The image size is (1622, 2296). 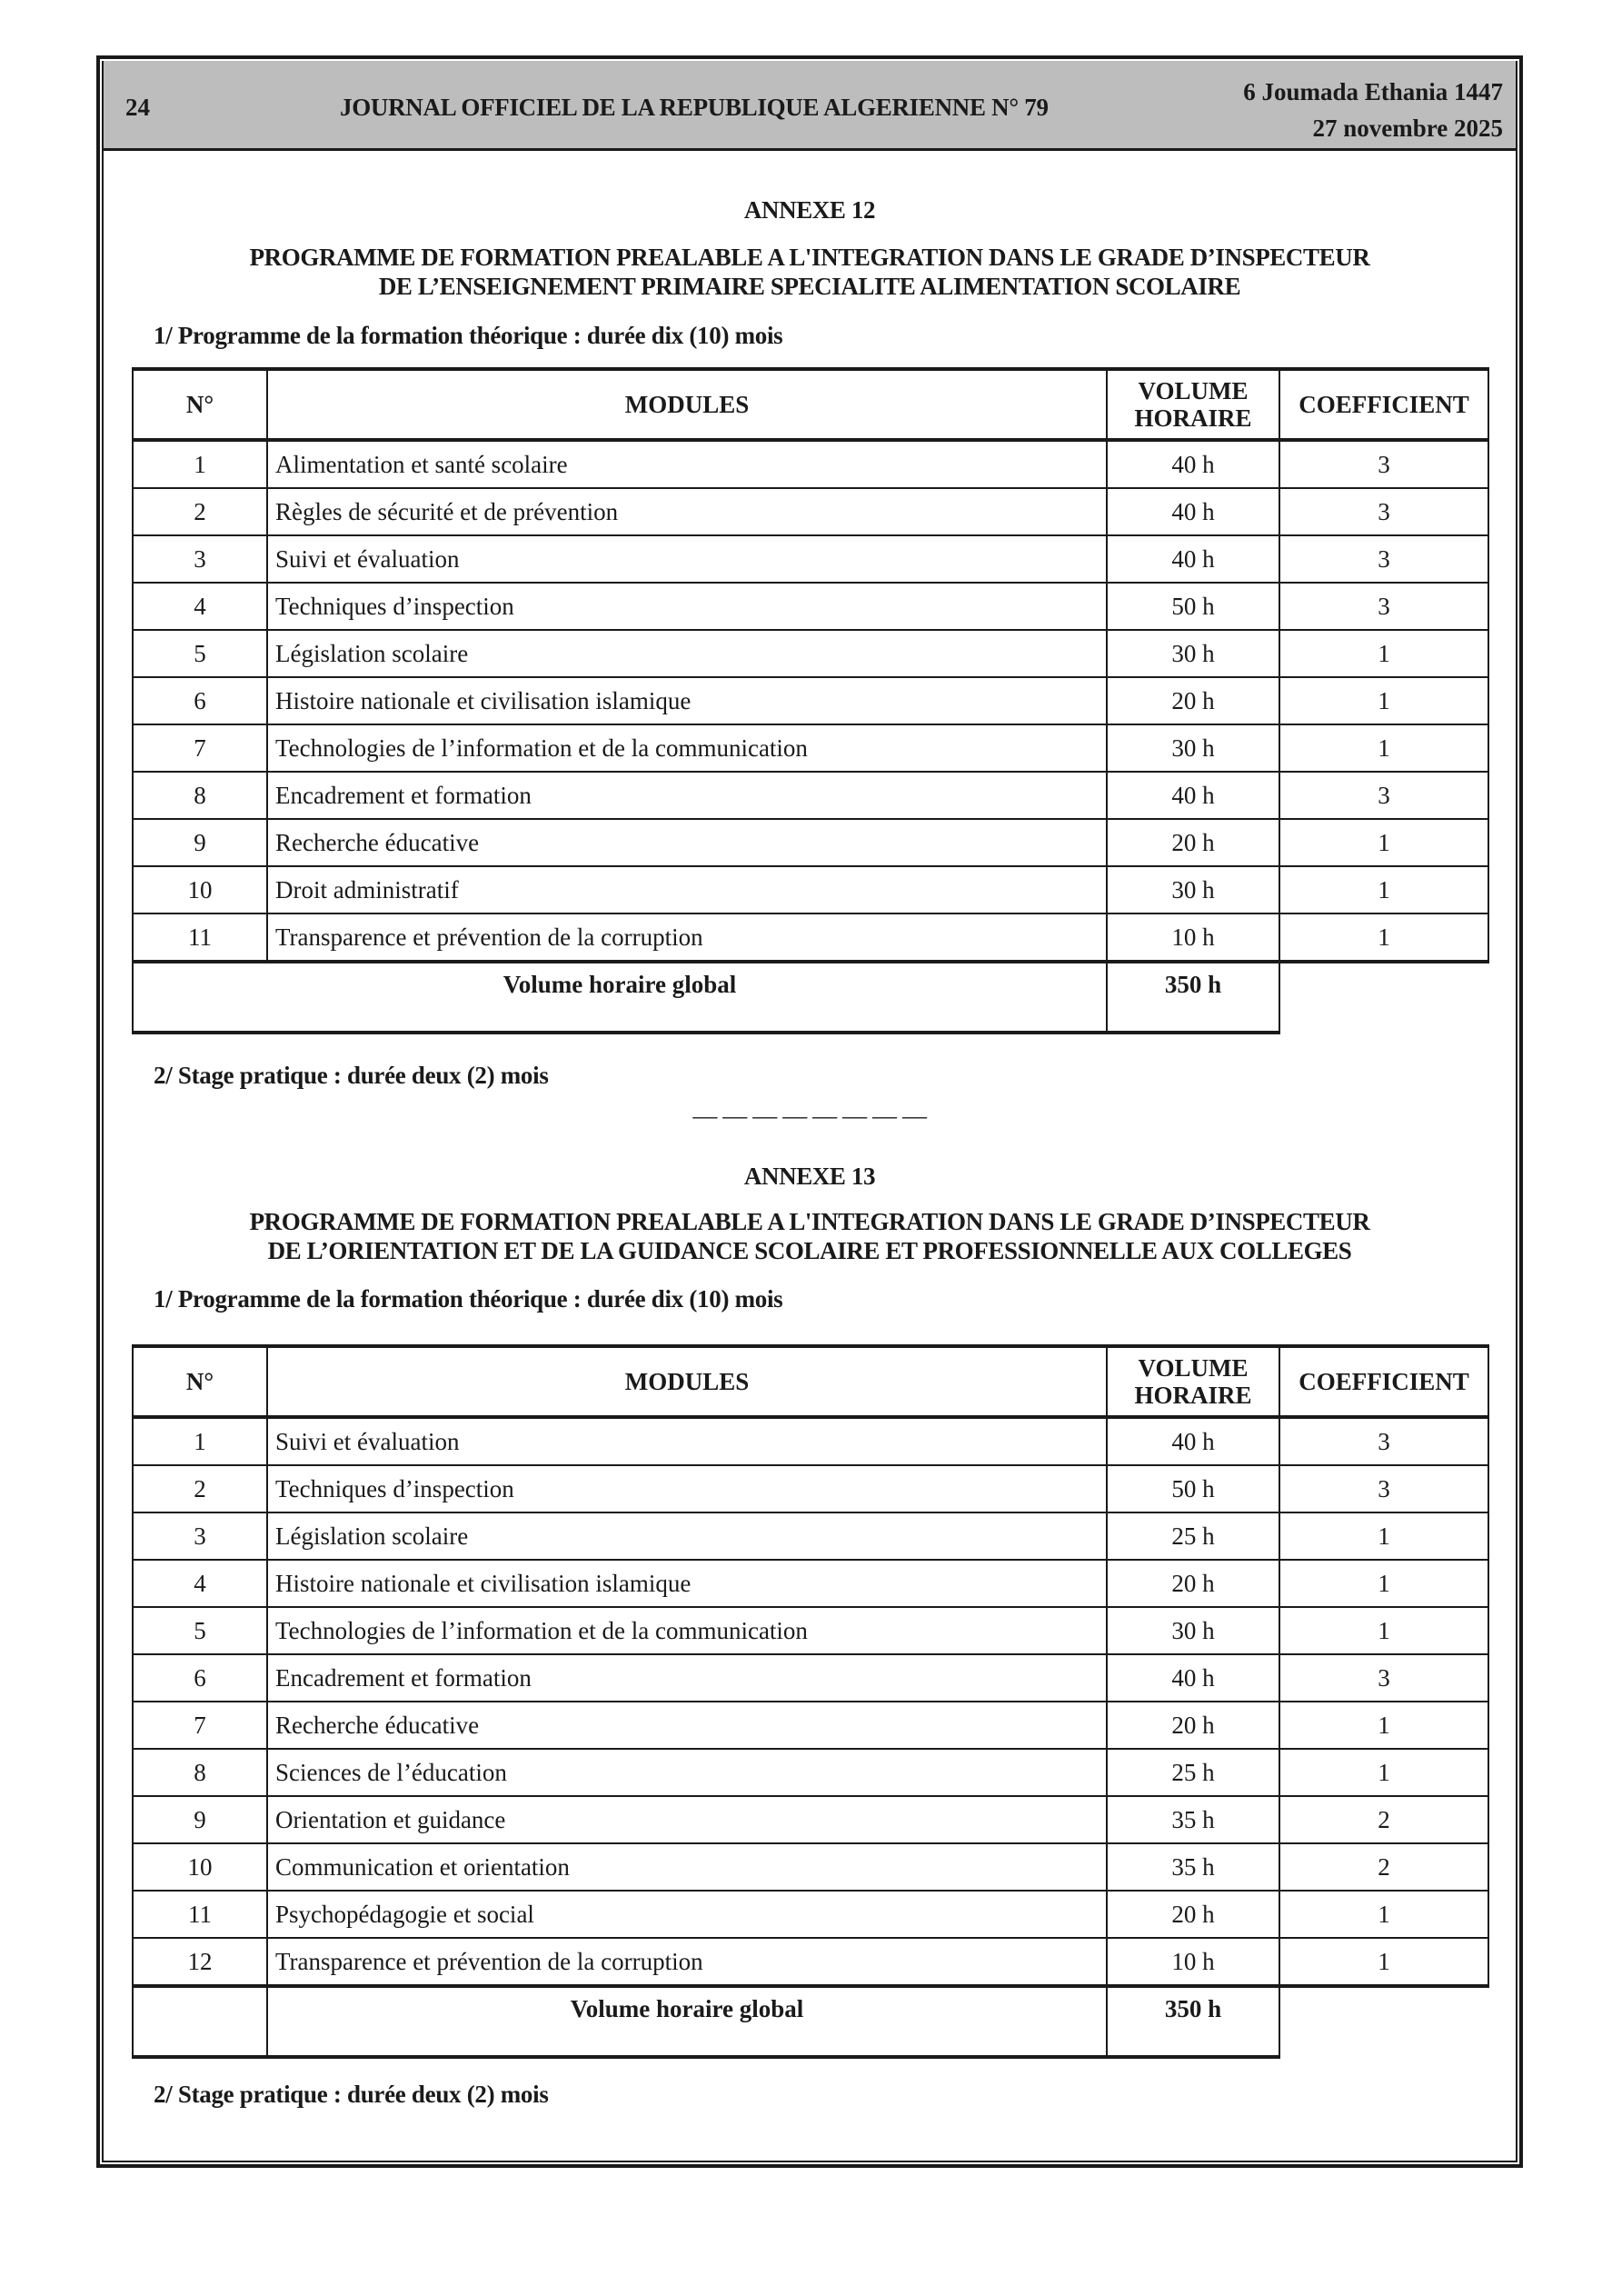 I want to click on cell-number: 12, so click(x=200, y=1962).